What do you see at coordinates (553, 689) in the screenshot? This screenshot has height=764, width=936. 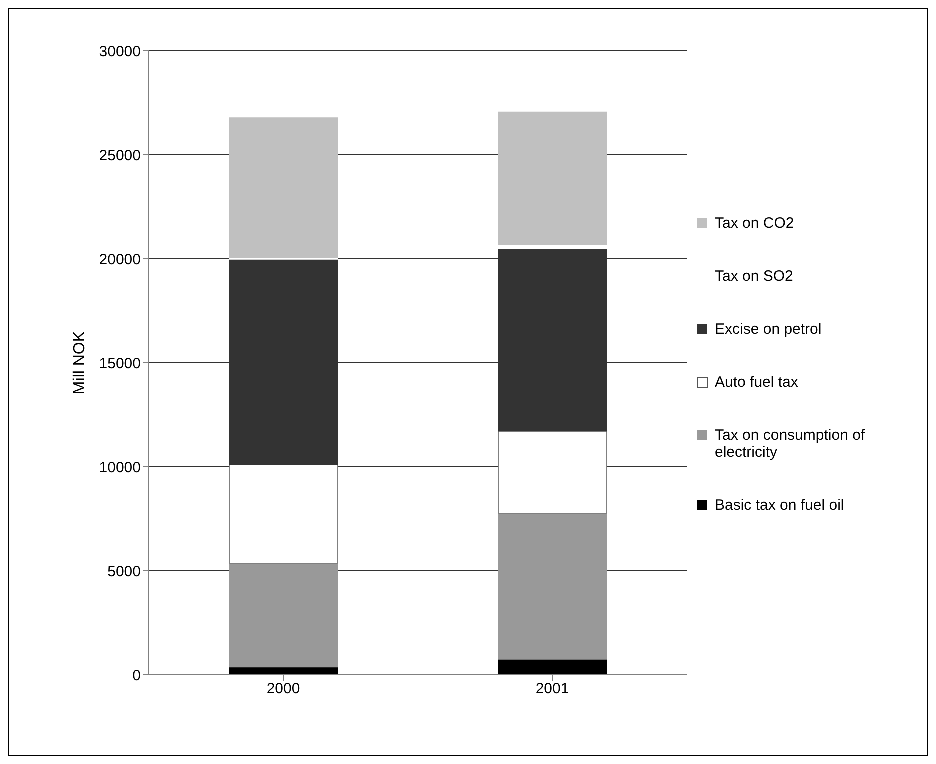 I see `x-tick-label: 2001` at bounding box center [553, 689].